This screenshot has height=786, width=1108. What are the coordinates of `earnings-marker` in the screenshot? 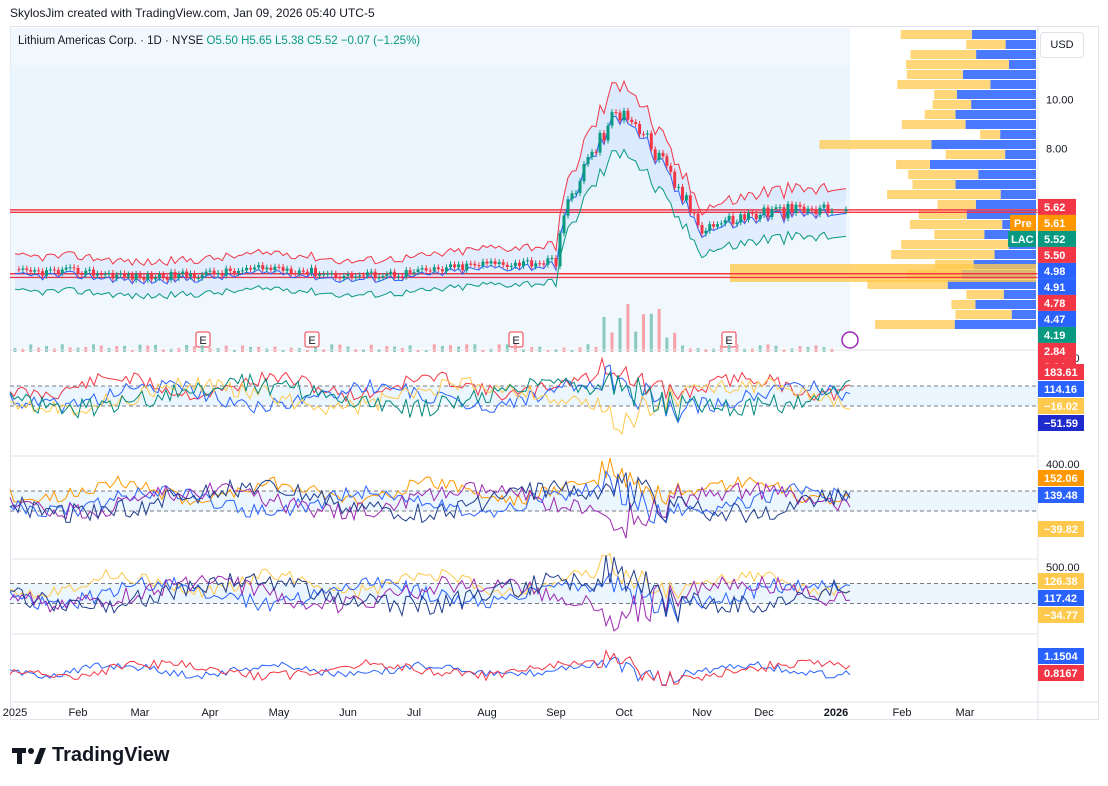 It's located at (312, 339).